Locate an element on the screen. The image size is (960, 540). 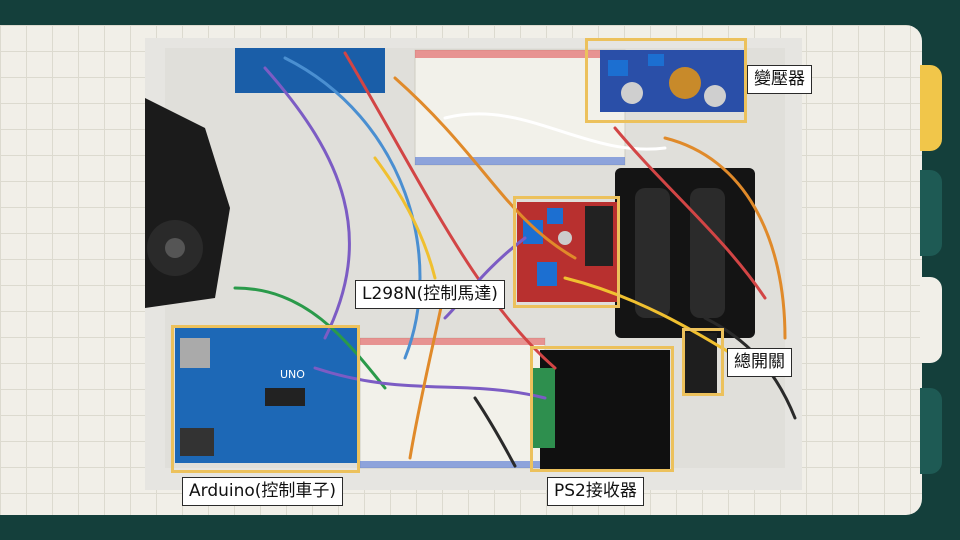
arduino-label: Arduino(控制車子) is located at coordinates (263, 491).